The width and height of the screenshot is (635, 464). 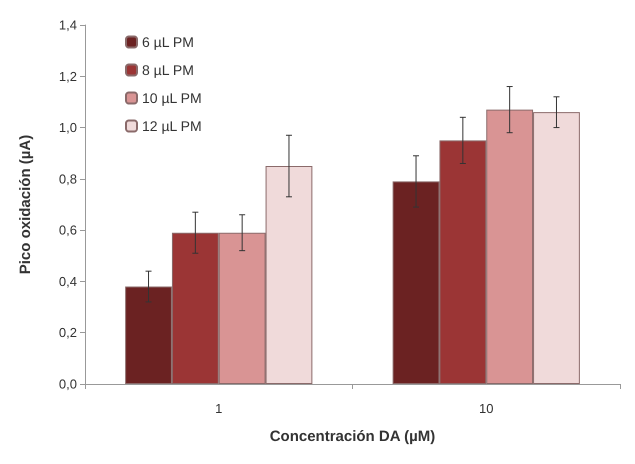 What do you see at coordinates (486, 408) in the screenshot?
I see `x-tick-label: 10` at bounding box center [486, 408].